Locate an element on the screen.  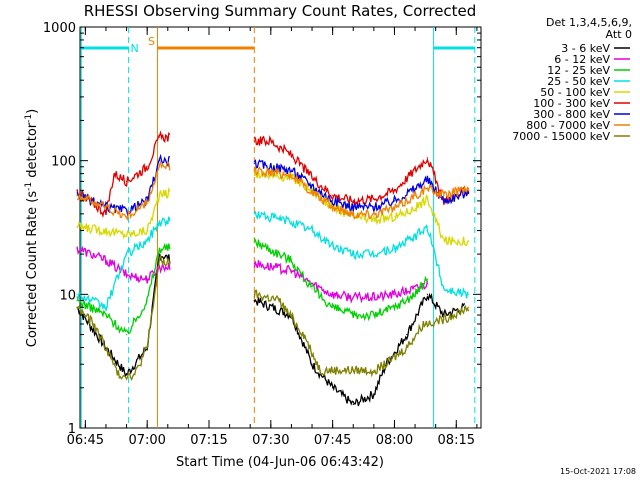
legend-label: 3 - 6 keV is located at coordinates (585, 48).